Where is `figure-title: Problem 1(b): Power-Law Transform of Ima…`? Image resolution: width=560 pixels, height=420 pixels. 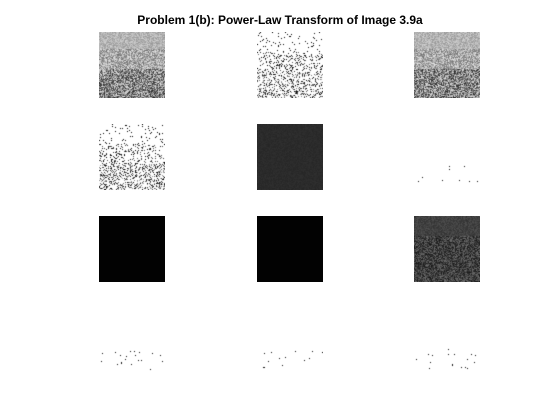 figure-title: Problem 1(b): Power-Law Transform of Ima… is located at coordinates (280, 20).